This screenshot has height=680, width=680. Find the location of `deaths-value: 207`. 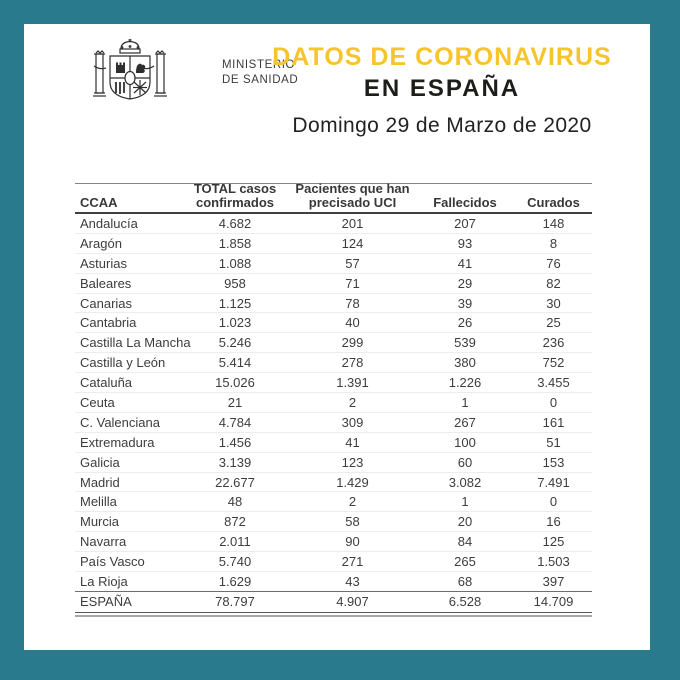

deaths-value: 207 is located at coordinates (465, 223).